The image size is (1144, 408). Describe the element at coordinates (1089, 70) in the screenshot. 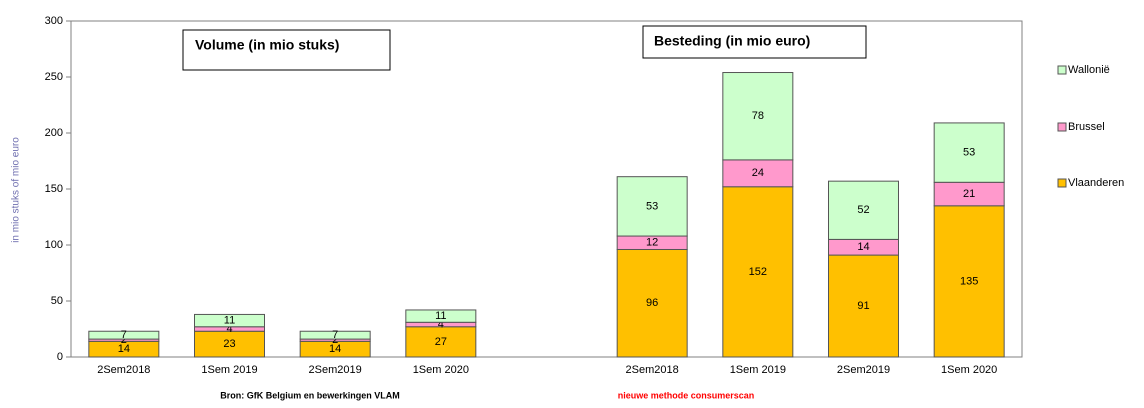

I see `legend-label: Wallonië` at that location.